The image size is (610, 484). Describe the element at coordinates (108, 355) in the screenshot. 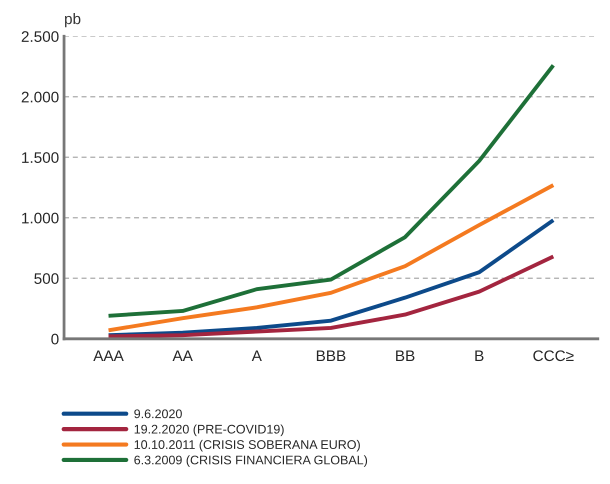

I see `x-tick-label: AAA` at that location.